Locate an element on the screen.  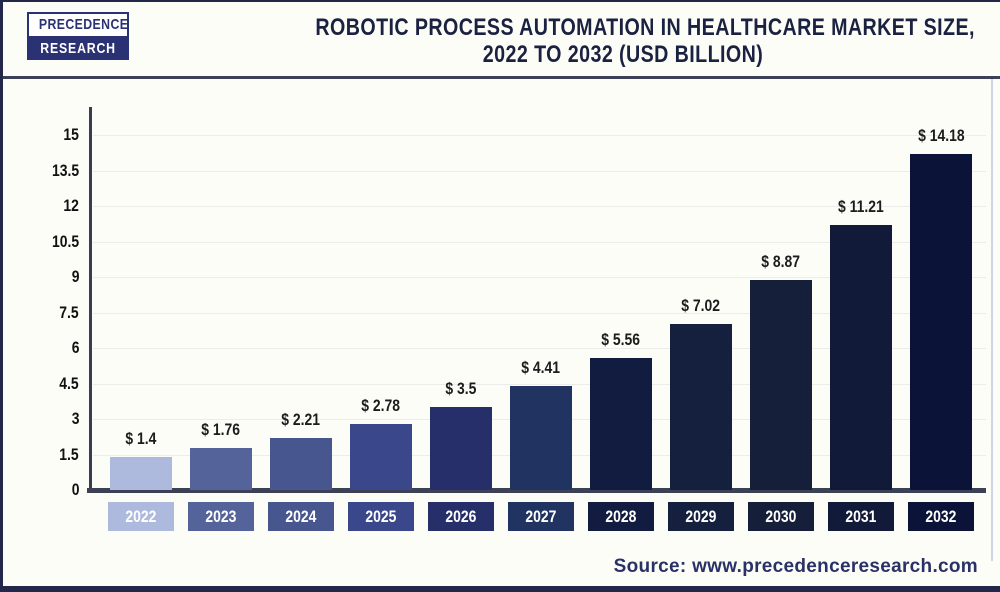
x-slot-2031: 2031 is located at coordinates (861, 516).